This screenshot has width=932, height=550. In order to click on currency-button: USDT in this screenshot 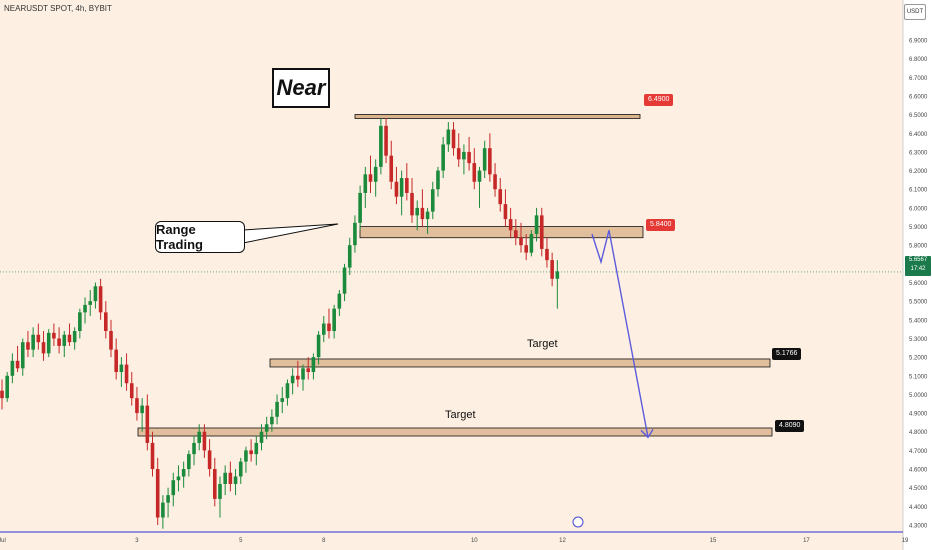, I will do `click(915, 12)`.